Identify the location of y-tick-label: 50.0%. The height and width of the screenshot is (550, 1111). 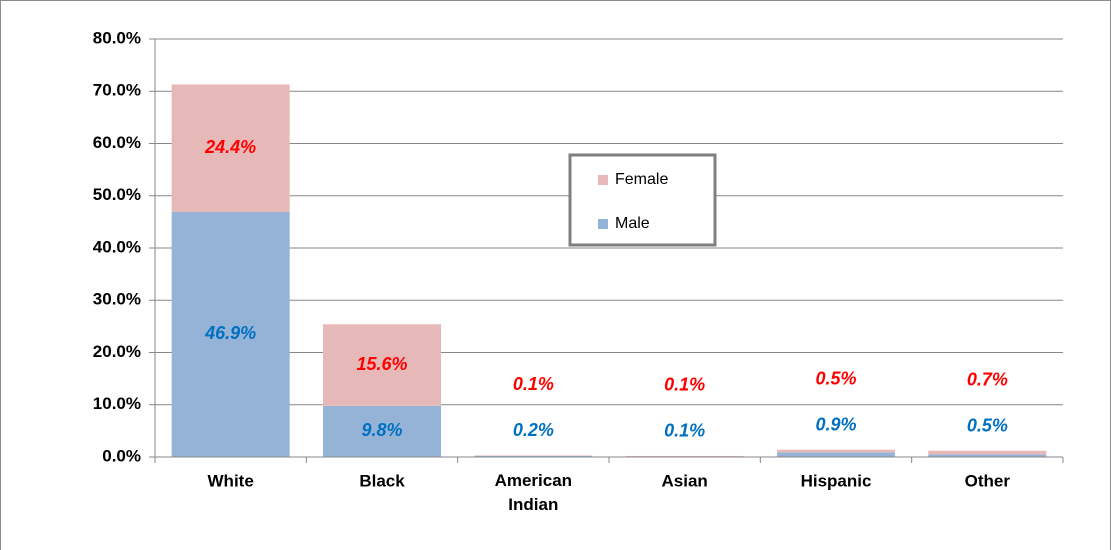
(117, 194).